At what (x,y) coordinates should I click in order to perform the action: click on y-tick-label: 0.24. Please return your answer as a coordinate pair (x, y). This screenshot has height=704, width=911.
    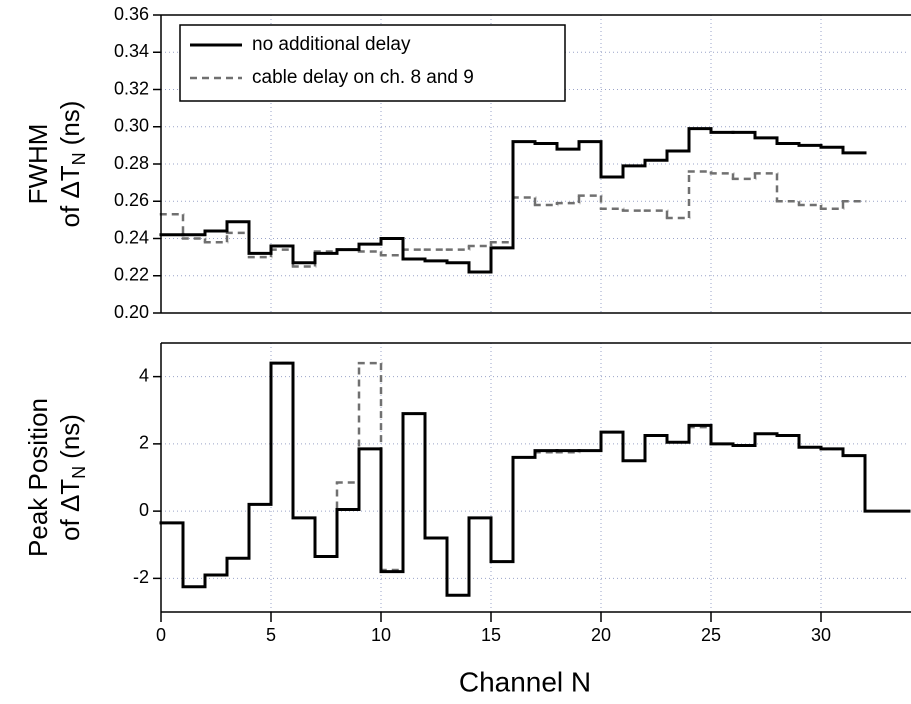
    Looking at the image, I should click on (131, 237).